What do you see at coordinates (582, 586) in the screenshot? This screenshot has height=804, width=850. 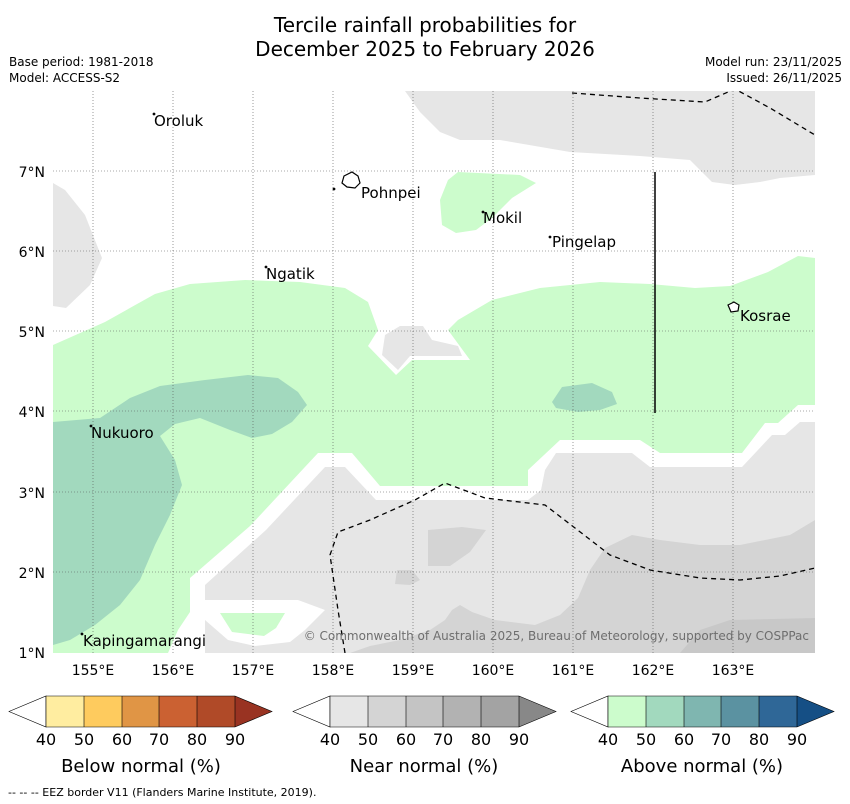 I see `near-normal-50-region-southeast` at bounding box center [582, 586].